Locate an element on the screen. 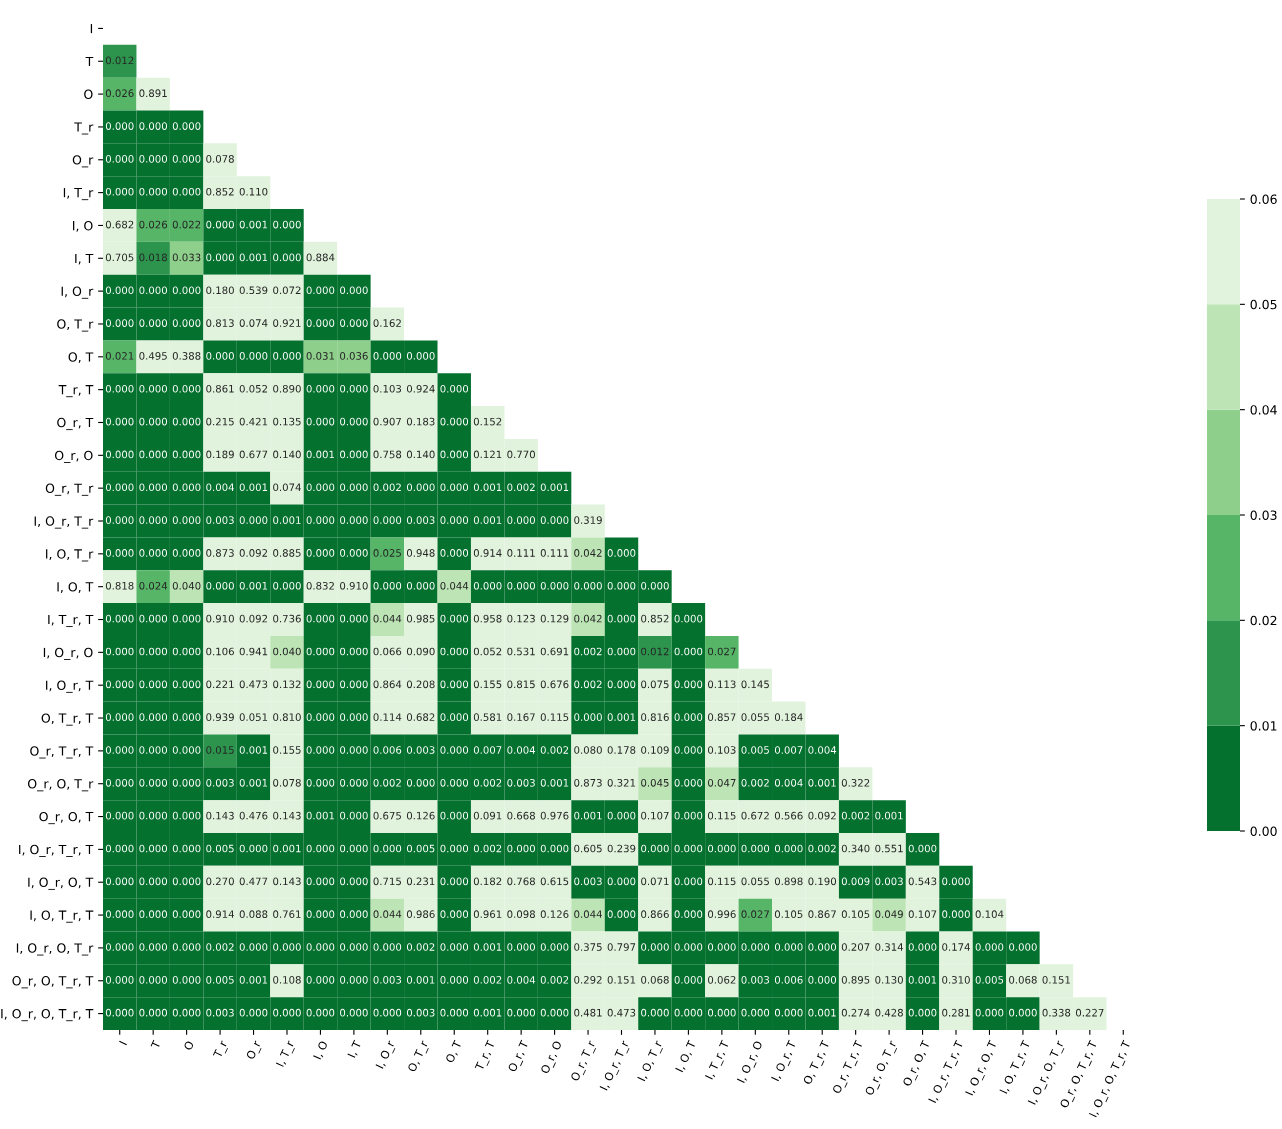  color-bar-label: 0.03 is located at coordinates (1263, 515).